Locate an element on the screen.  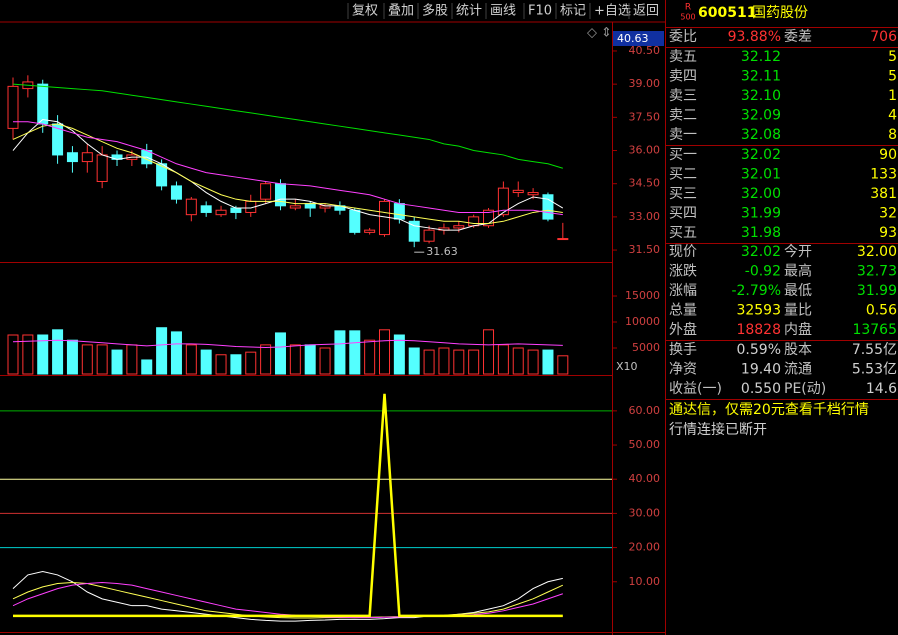
order-price: 32.01 is located at coordinates (761, 175).